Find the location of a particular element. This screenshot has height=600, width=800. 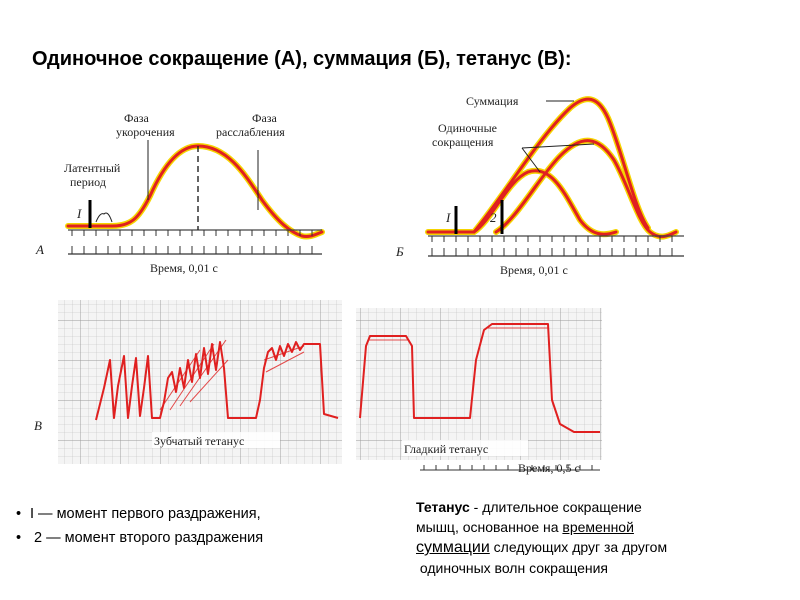

definition-link-temporal: временной is located at coordinates (598, 527).